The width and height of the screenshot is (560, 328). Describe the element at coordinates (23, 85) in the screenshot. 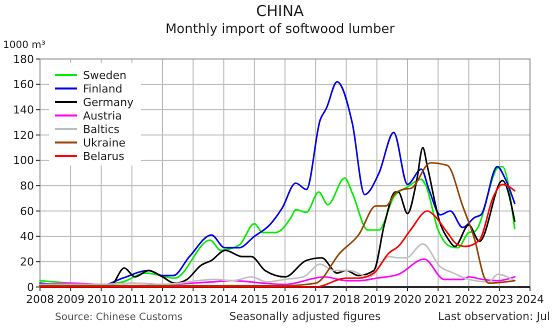

I see `y-tick-label: 160` at that location.